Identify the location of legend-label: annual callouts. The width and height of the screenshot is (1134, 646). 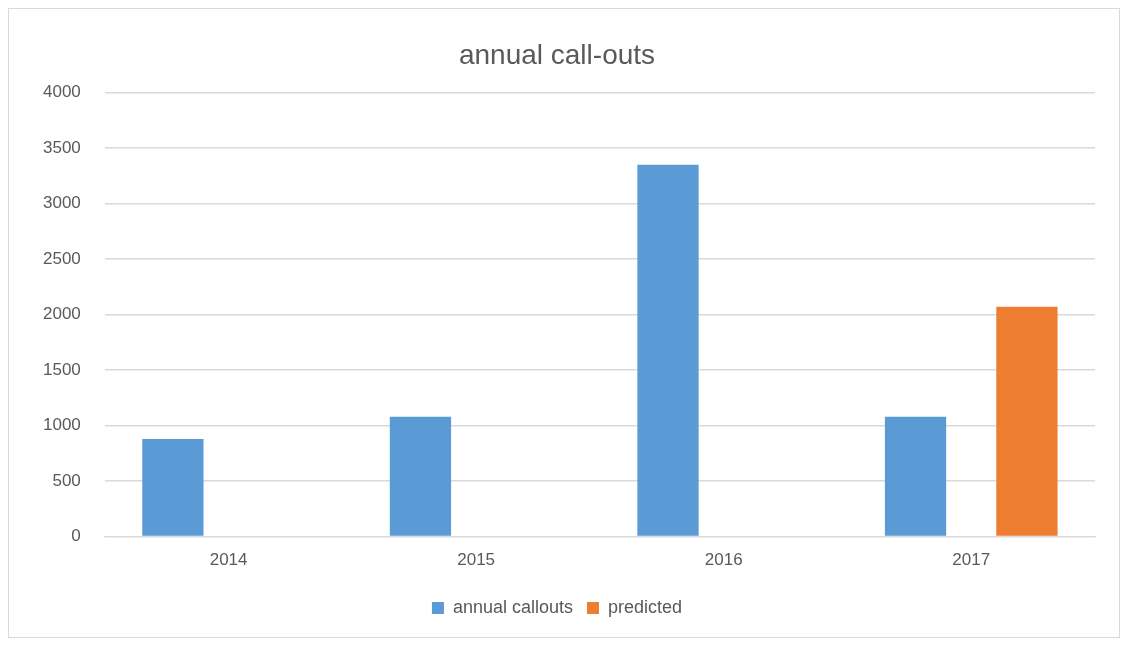
(513, 606).